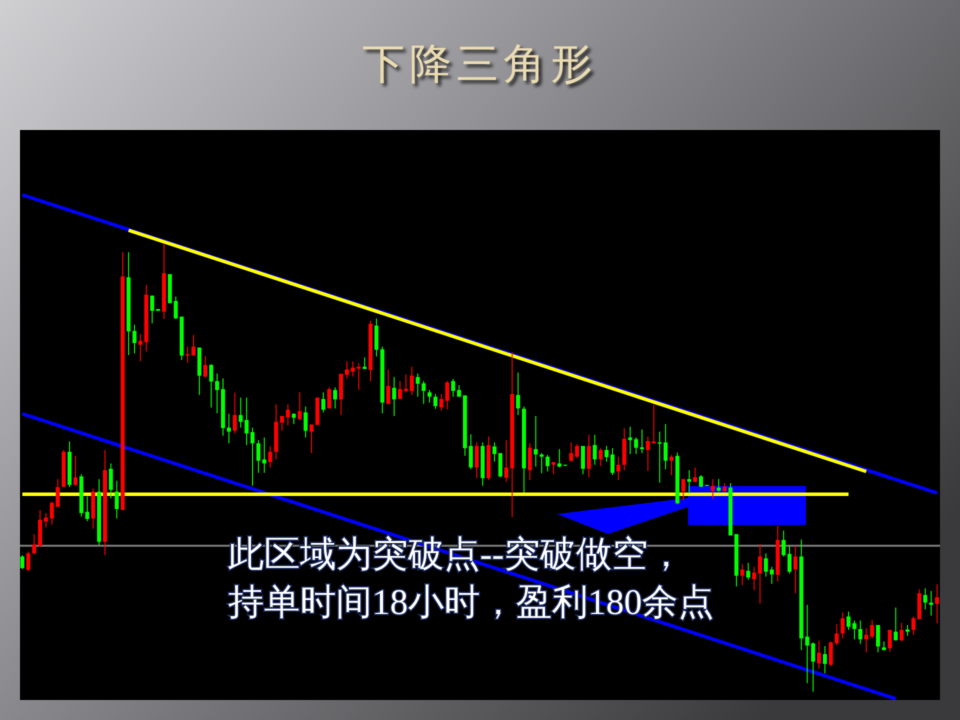  I want to click on title: 下降三角形, so click(480, 65).